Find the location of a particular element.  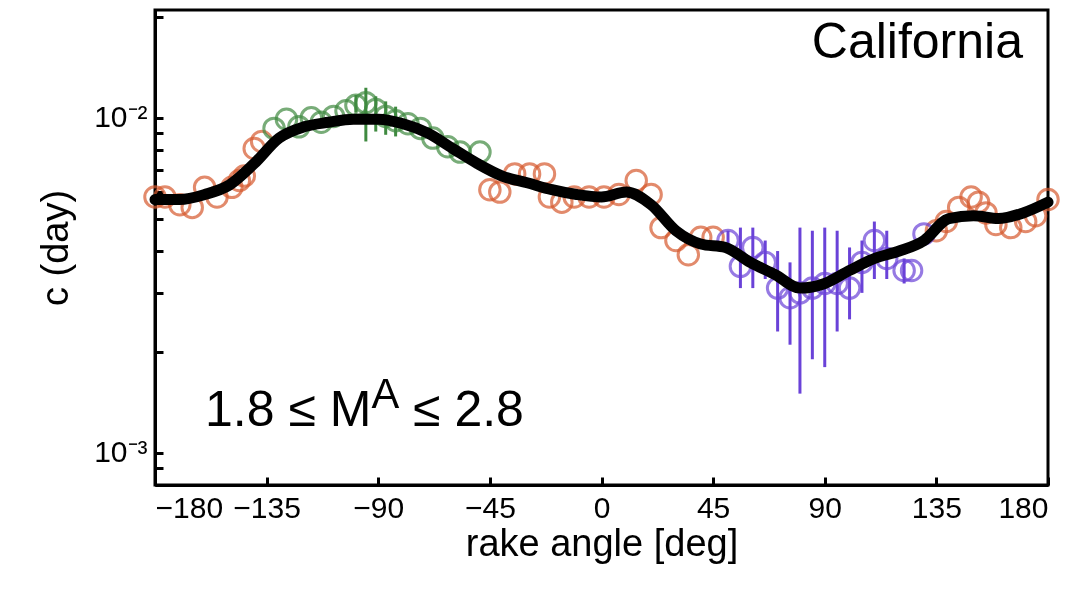

x-axis-title: rake angle [deg] is located at coordinates (602, 542).